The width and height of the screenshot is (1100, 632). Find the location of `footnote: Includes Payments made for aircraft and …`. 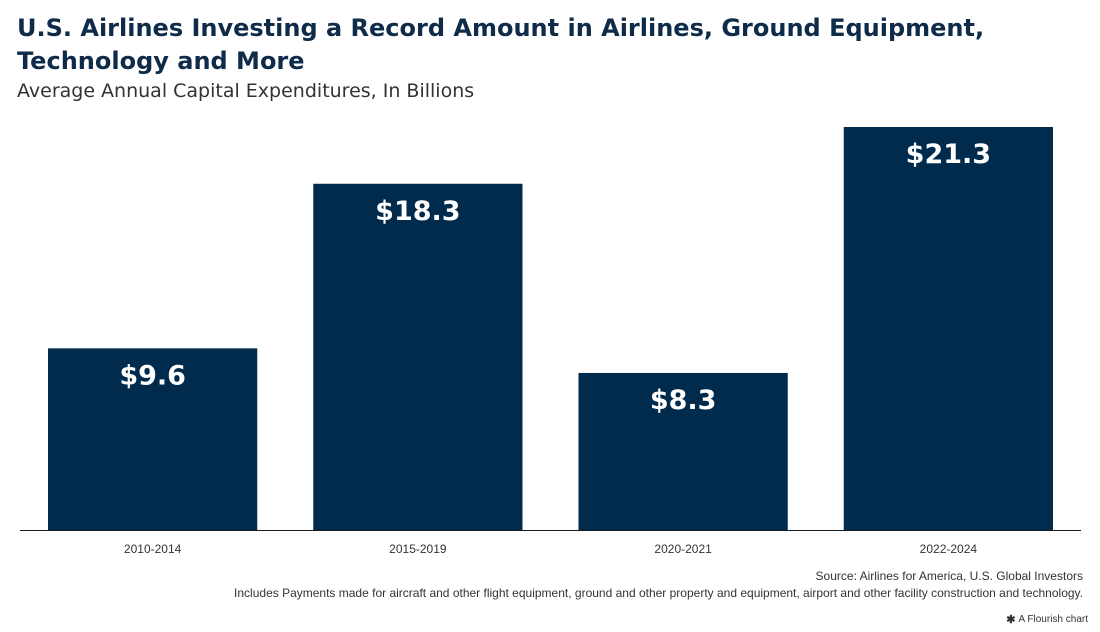

footnote: Includes Payments made for aircraft and … is located at coordinates (658, 593).